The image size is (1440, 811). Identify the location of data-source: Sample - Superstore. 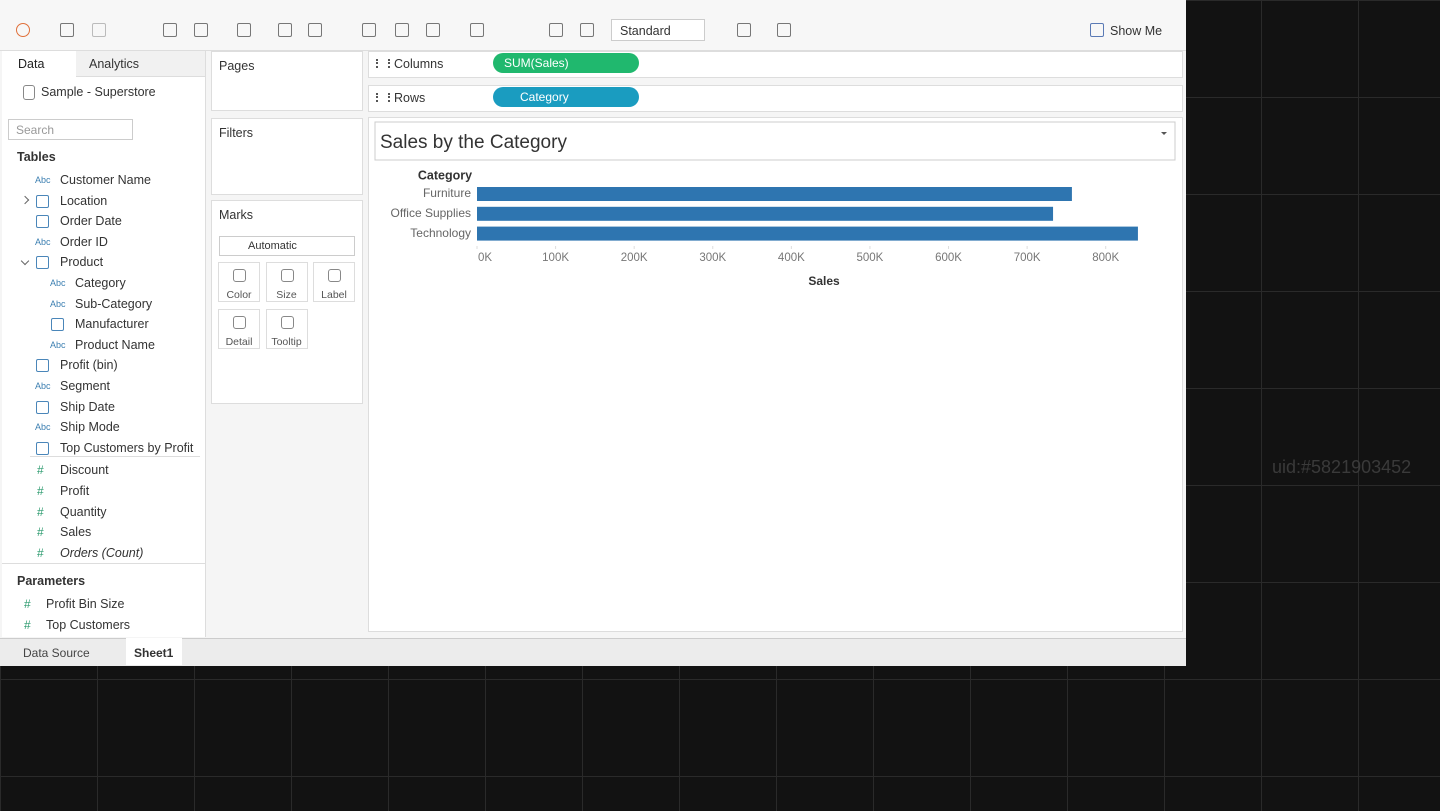
(98, 92).